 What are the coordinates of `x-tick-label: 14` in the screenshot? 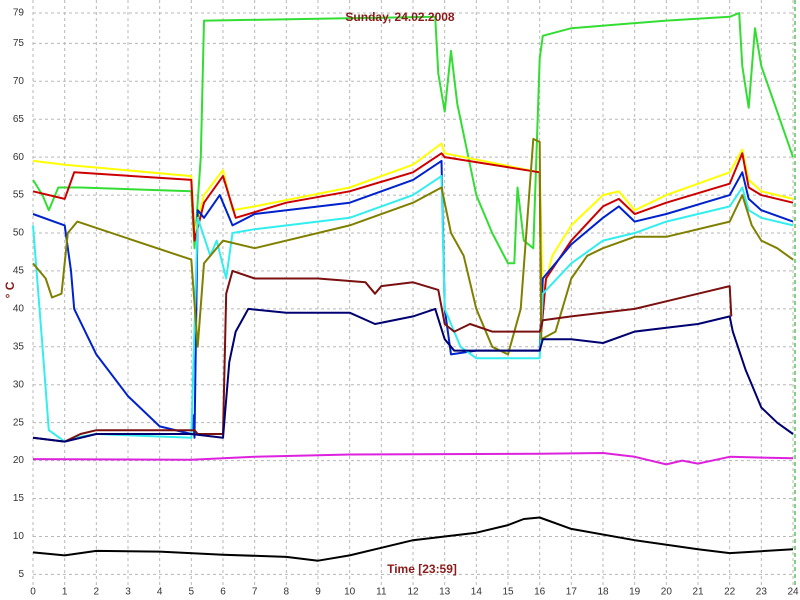 It's located at (477, 592).